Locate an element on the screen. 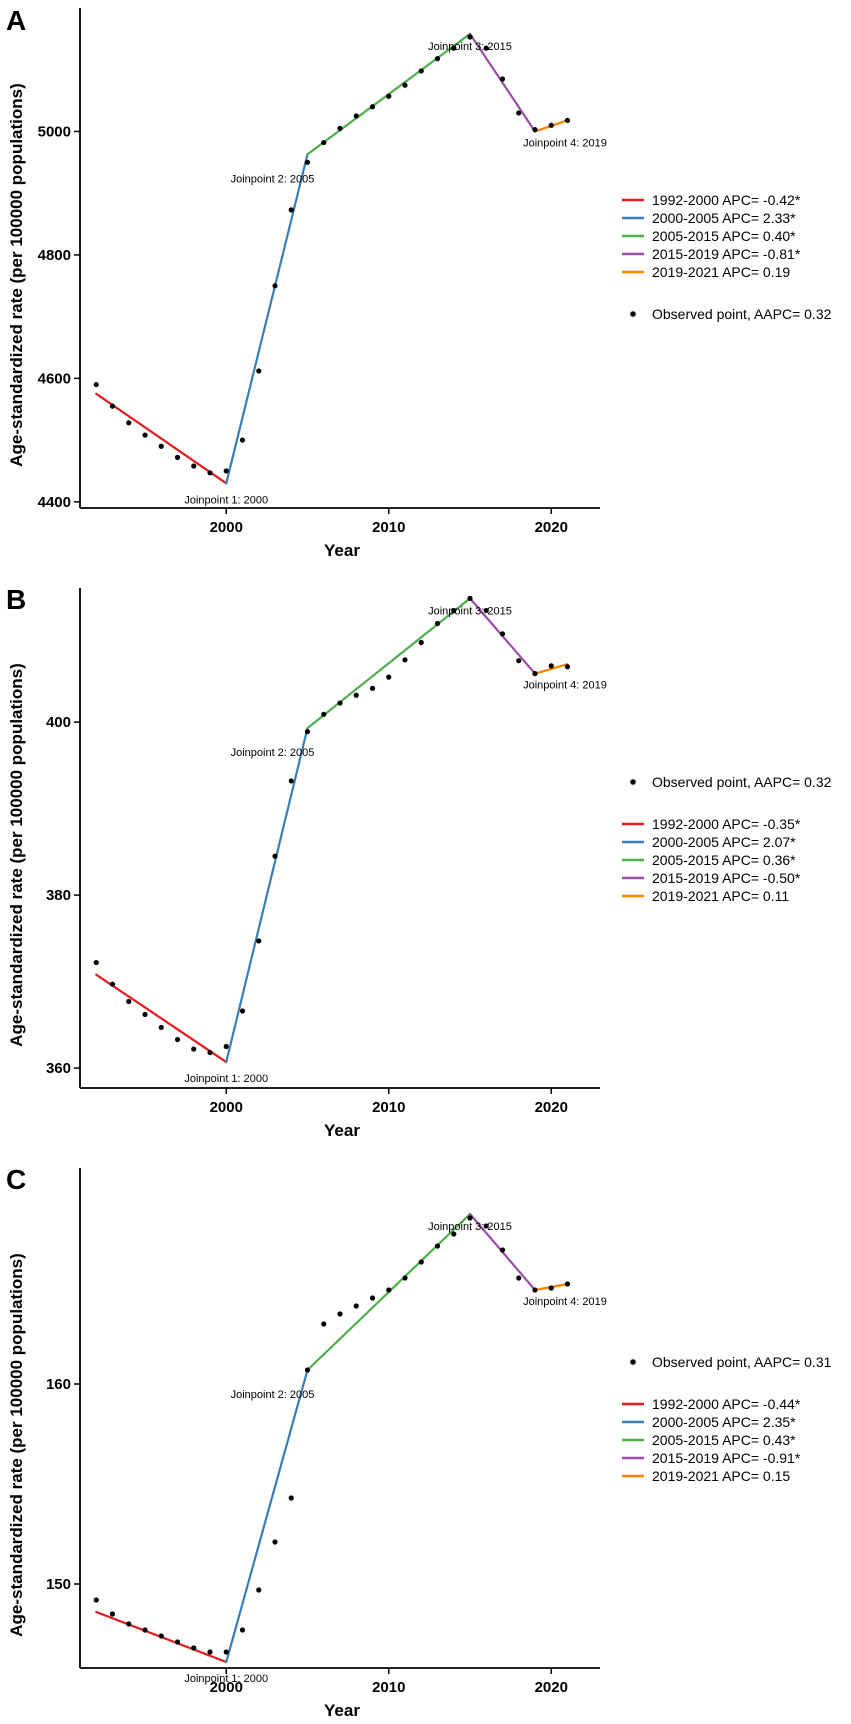  legend-item: 2015-2019 APC= -0.81* is located at coordinates (726, 254).